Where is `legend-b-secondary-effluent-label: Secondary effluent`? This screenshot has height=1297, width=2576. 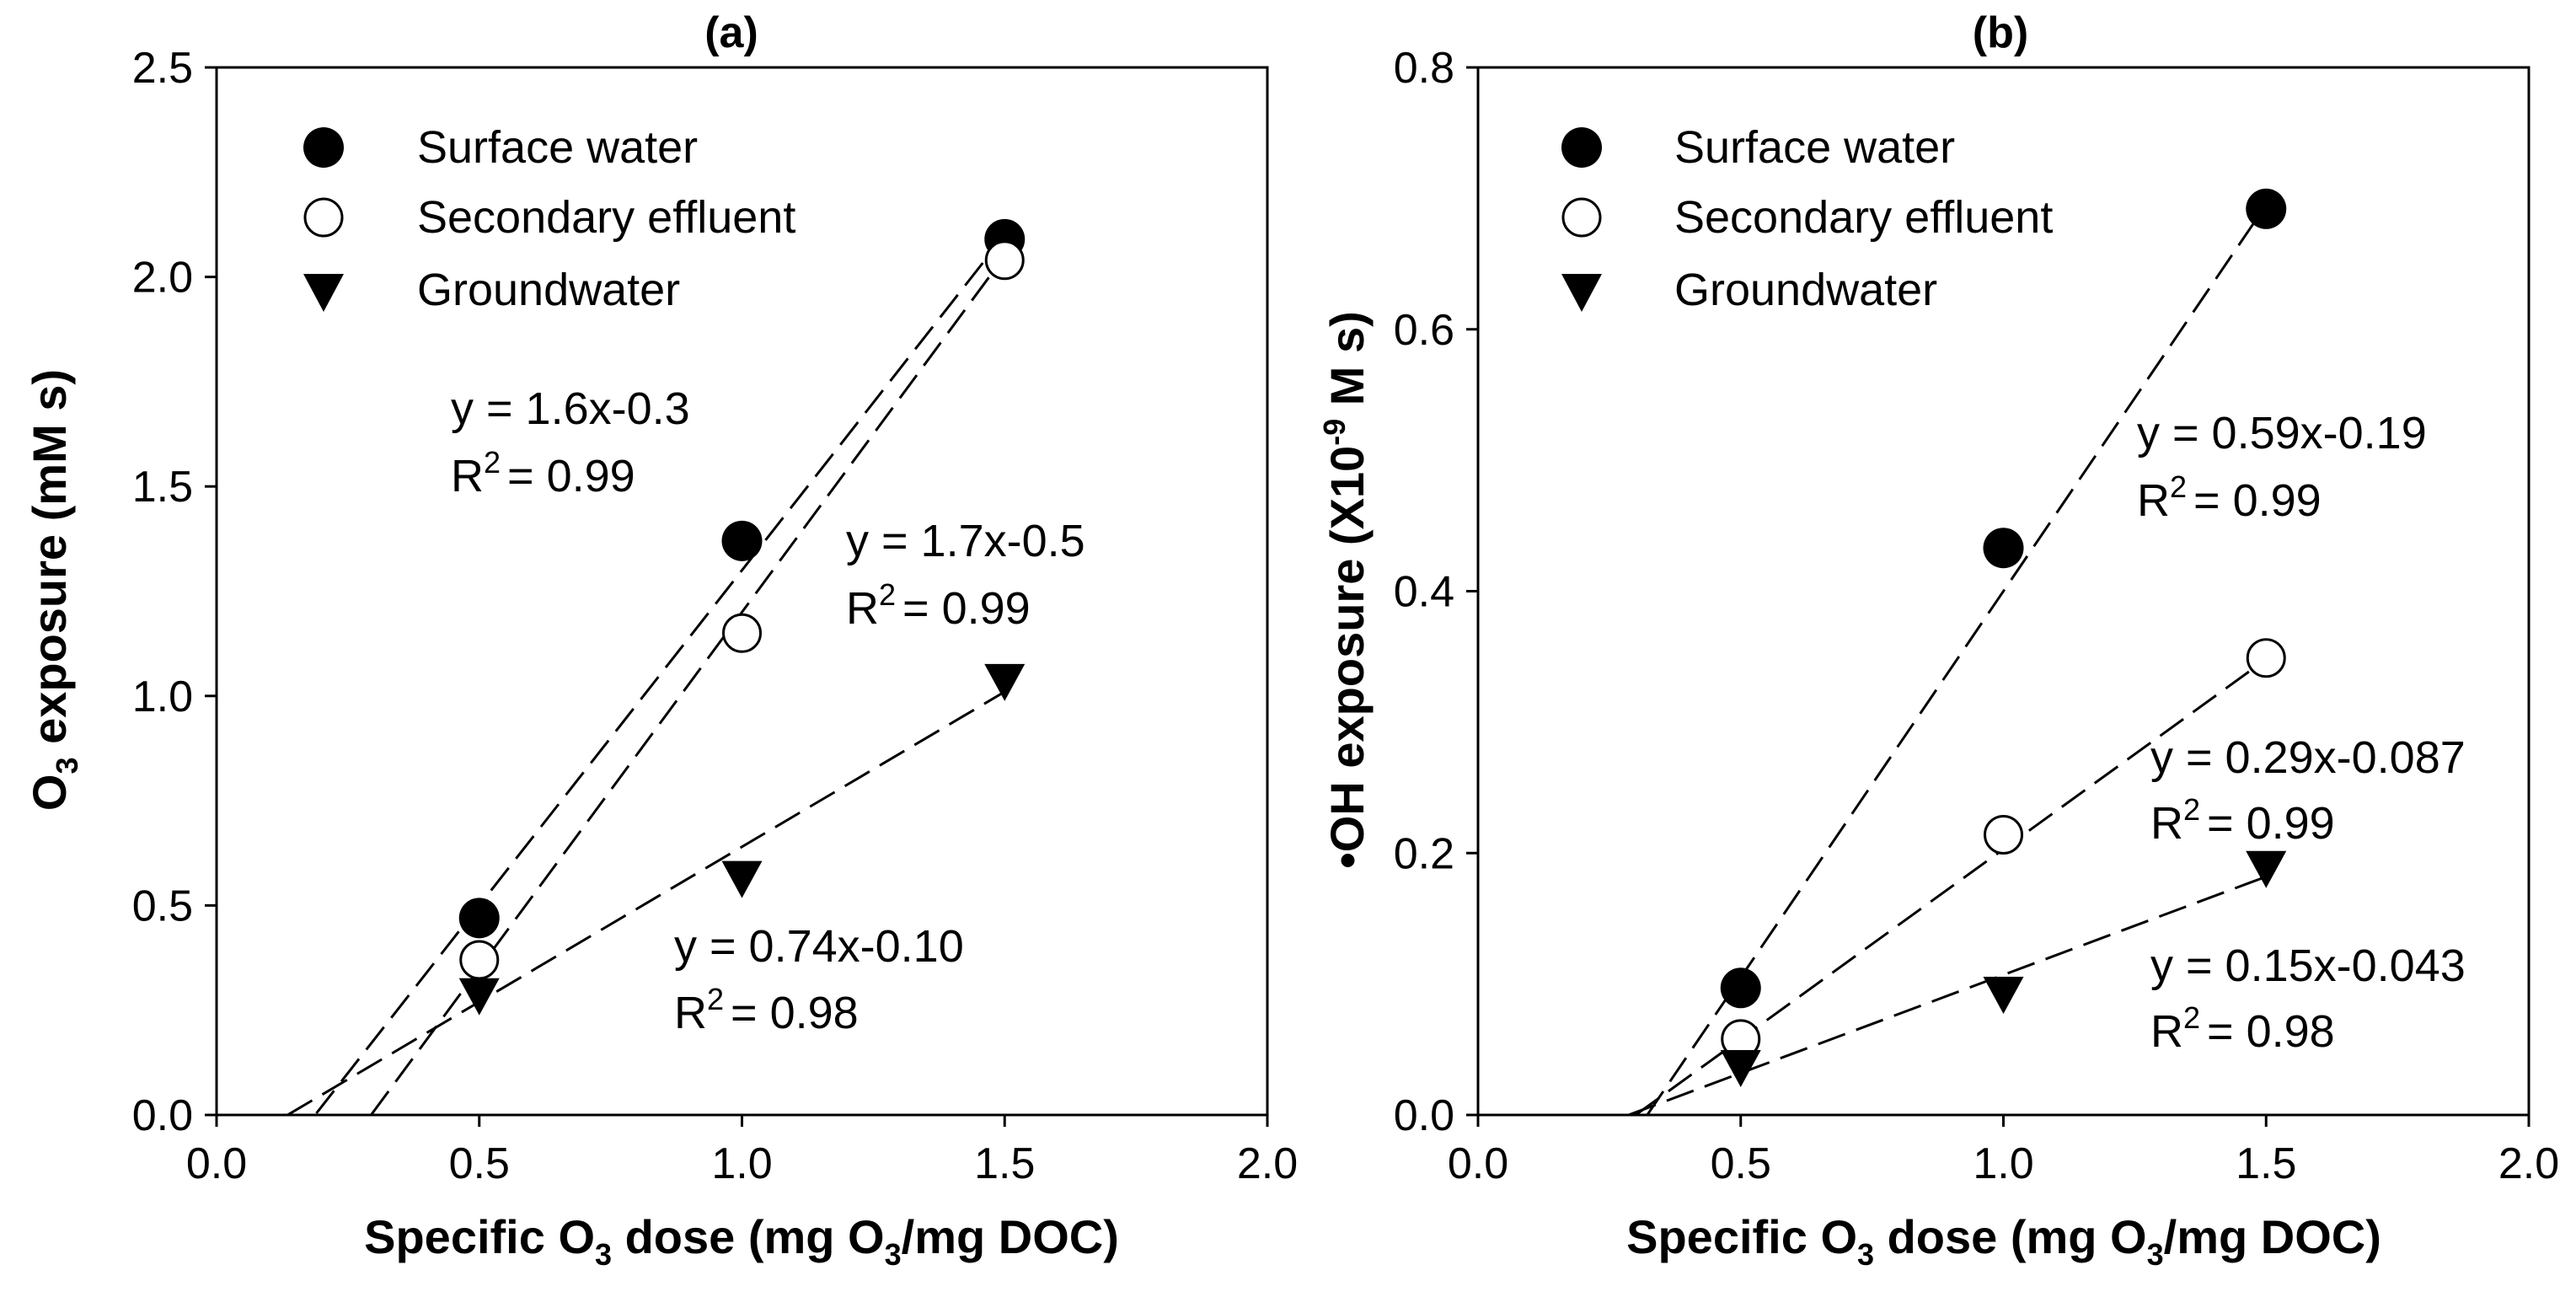
legend-b-secondary-effluent-label: Secondary effluent is located at coordinates (1864, 218).